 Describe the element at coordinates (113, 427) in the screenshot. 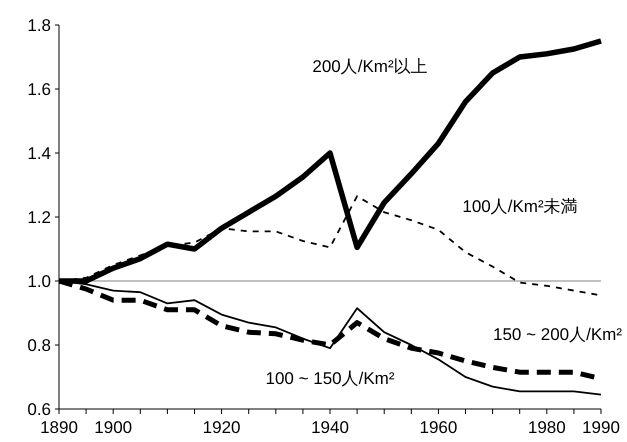

I see `x-tick-label: 1900` at that location.